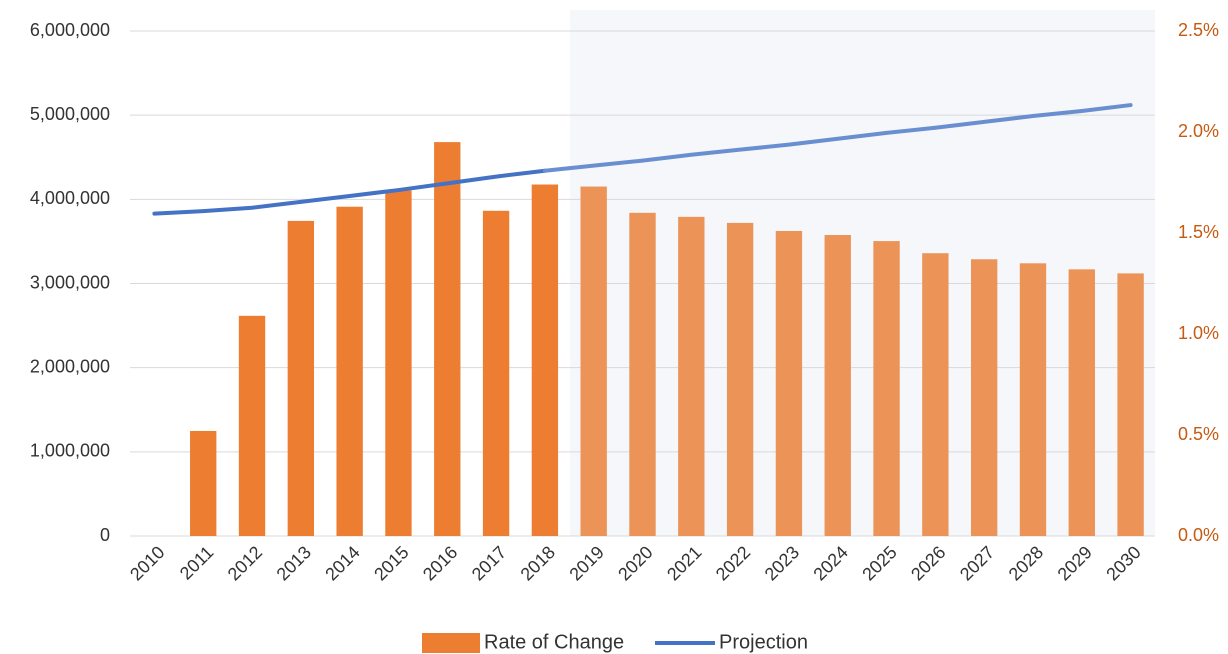 Image resolution: width=1228 pixels, height=654 pixels. What do you see at coordinates (763, 642) in the screenshot?
I see `legend-label: Projection` at bounding box center [763, 642].